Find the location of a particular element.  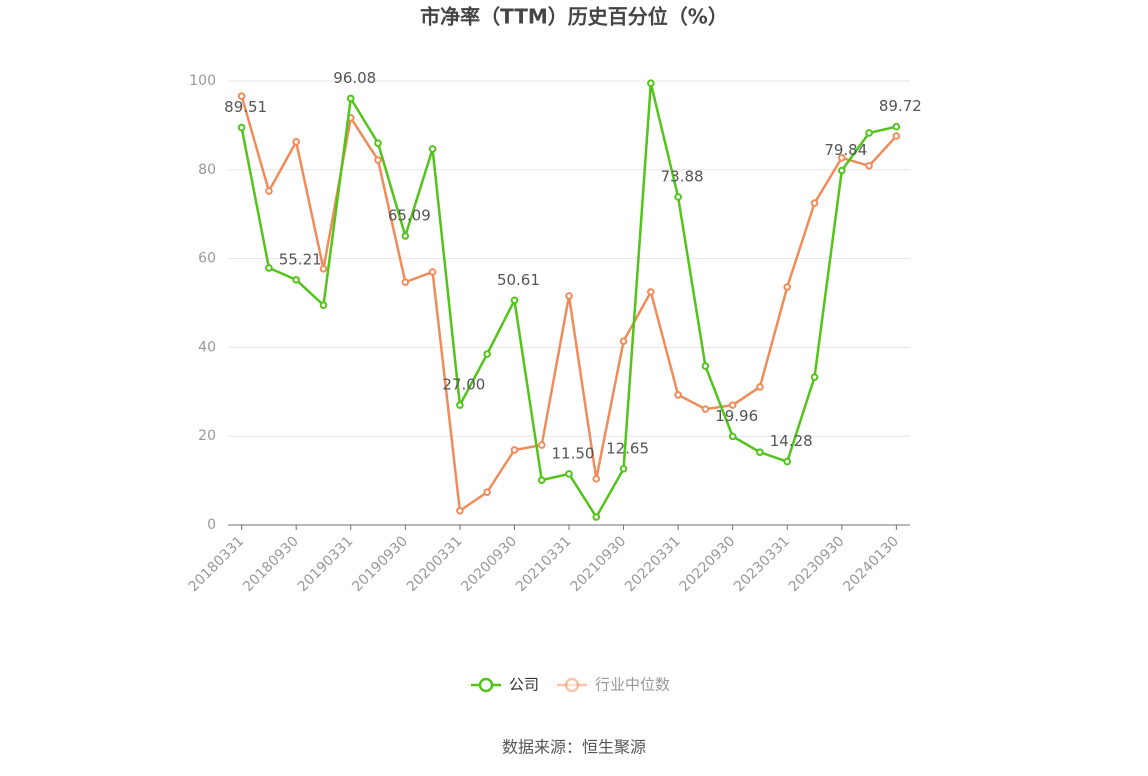

x-tick-label: 20220930 is located at coordinates (708, 564).